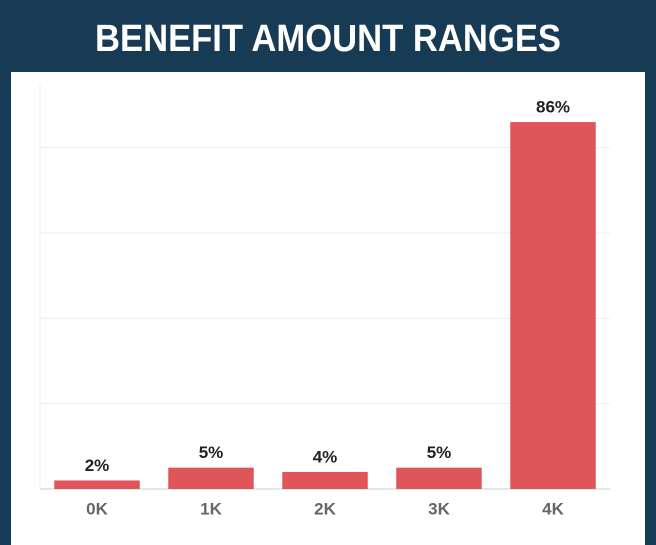 The height and width of the screenshot is (545, 656). I want to click on x-tick-label: 4K, so click(553, 508).